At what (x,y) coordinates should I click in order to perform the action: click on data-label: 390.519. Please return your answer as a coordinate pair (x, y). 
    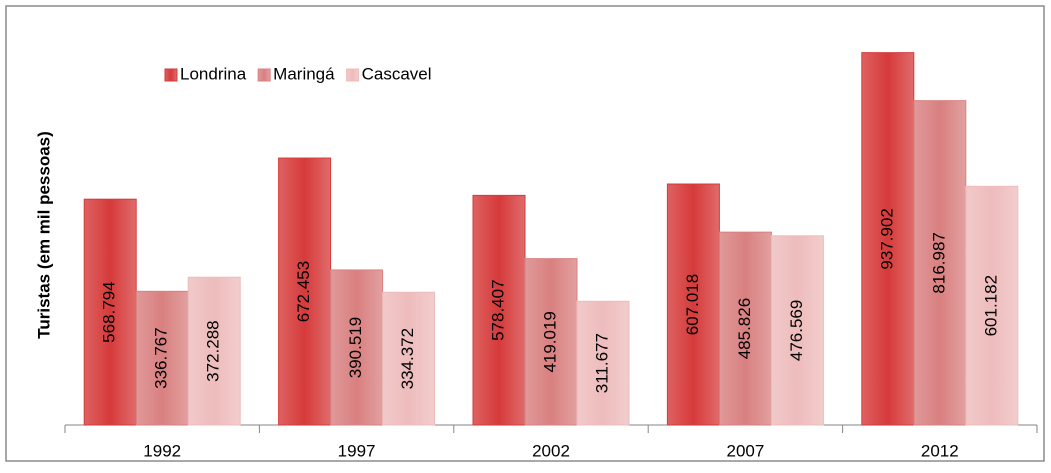
    Looking at the image, I should click on (355, 347).